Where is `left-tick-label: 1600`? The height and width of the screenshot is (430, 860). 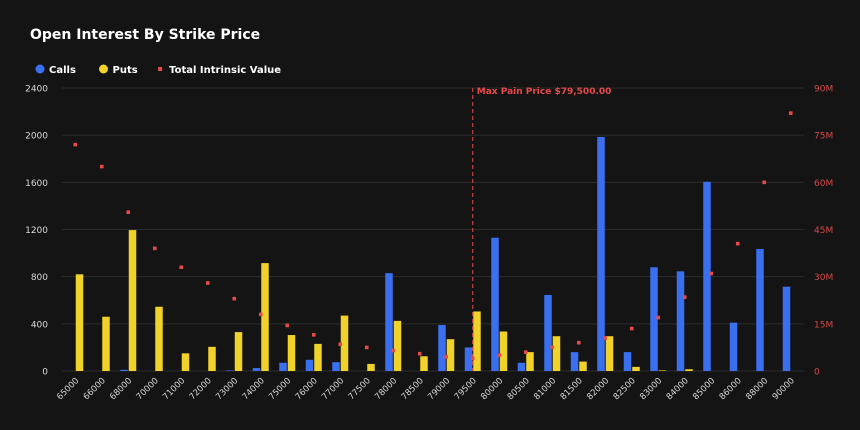
left-tick-label: 1600 is located at coordinates (36, 184).